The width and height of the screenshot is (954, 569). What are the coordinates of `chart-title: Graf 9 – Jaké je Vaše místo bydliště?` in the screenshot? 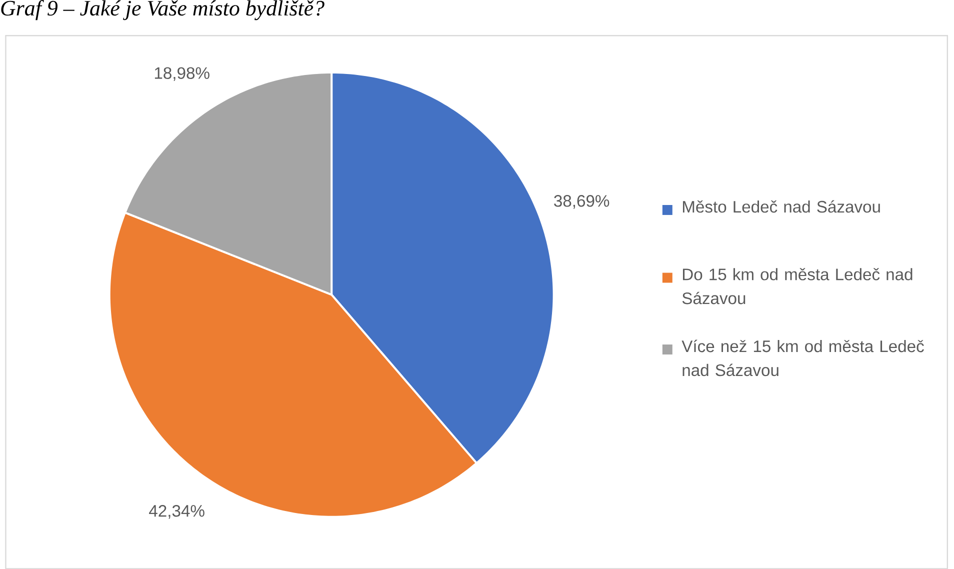 It's located at (162, 10).